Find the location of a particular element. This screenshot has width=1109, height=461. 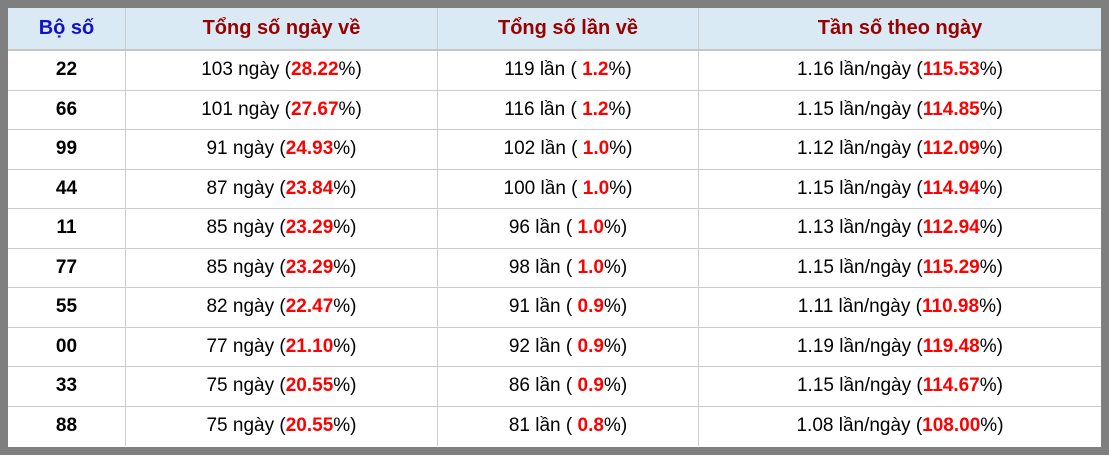

frequency-cell: 1.13 lần/ngày (112.94%) is located at coordinates (899, 228).